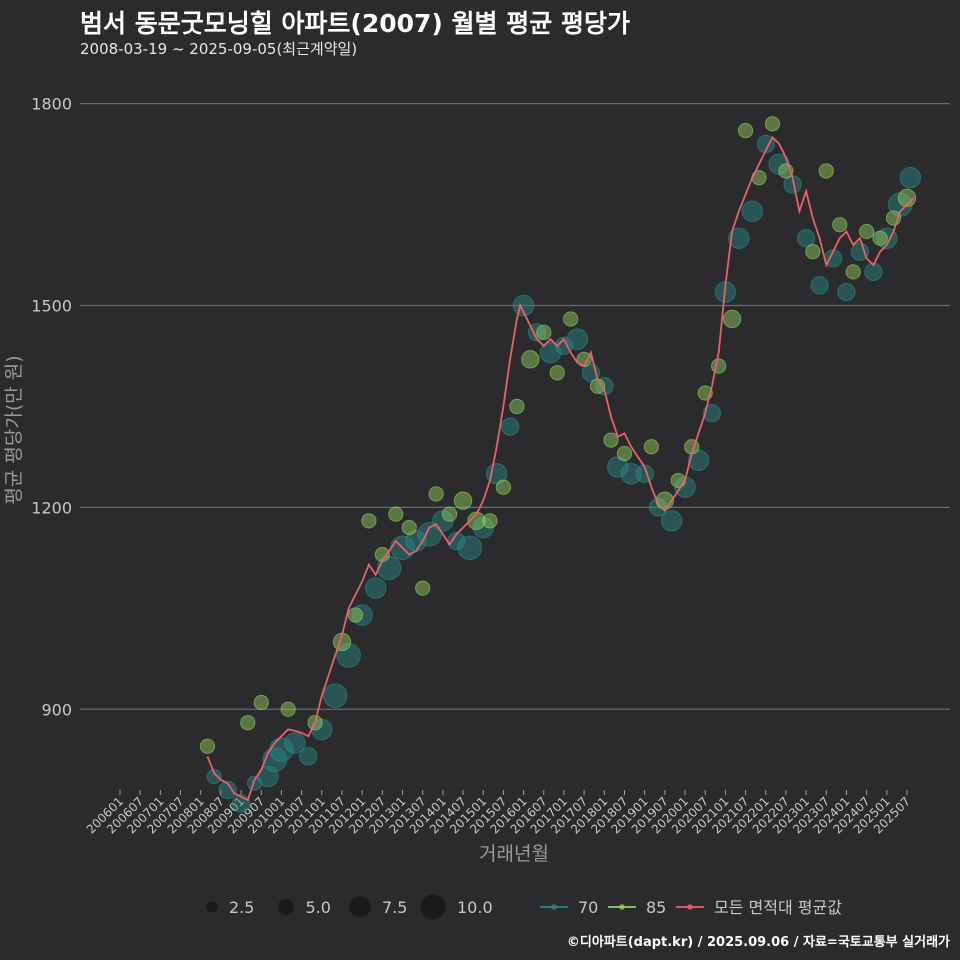  I want to click on legend: 2.5 5.0 7.5 10.0 70 85 모든 면적대 평균값, so click(524, 907).